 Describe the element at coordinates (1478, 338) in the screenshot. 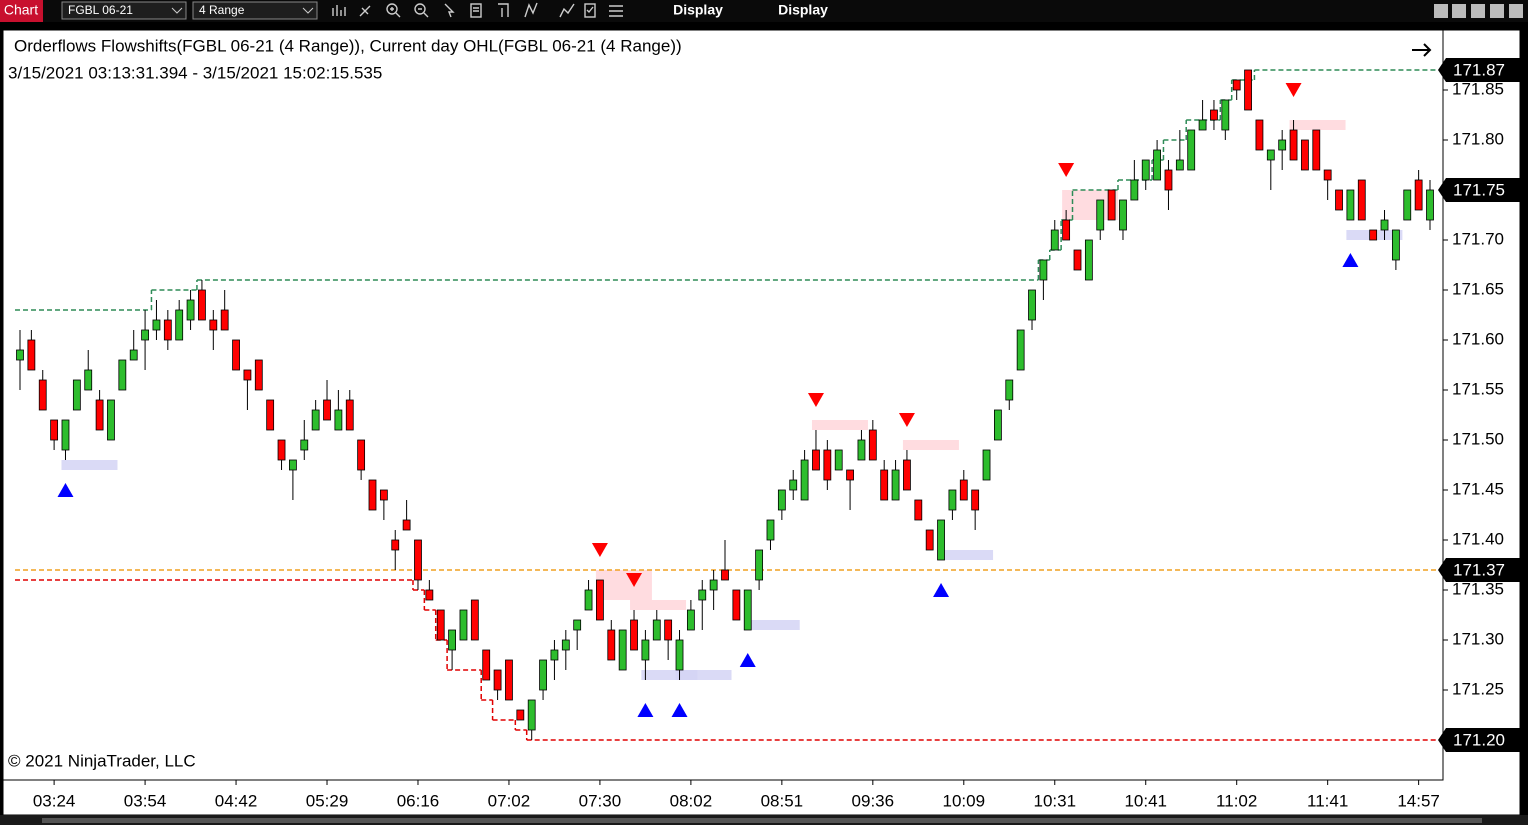

I see `y-tick-label: 171.60` at that location.